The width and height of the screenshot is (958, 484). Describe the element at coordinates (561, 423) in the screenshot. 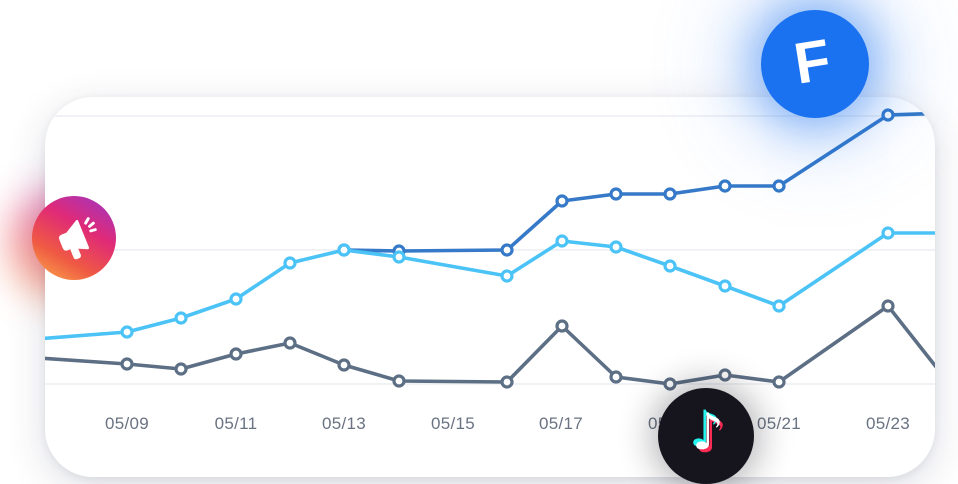

I see `x-axis-label: 05/17` at that location.